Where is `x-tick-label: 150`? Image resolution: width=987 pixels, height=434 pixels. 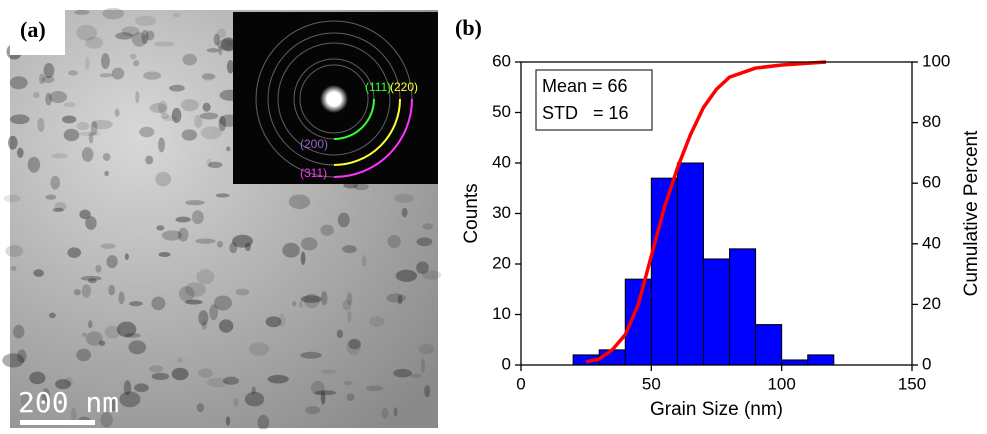 x-tick-label: 150 is located at coordinates (912, 383).